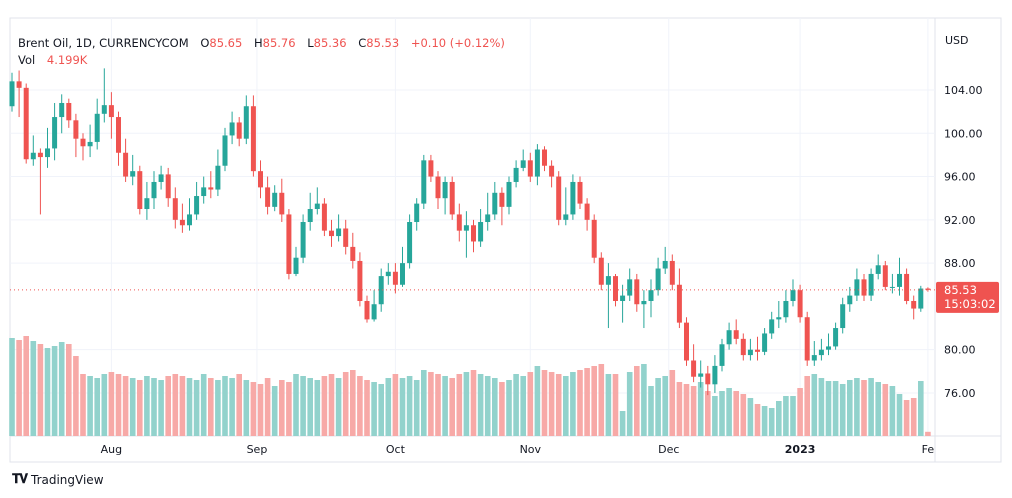 This screenshot has height=498, width=1012. Describe the element at coordinates (457, 43) in the screenshot. I see `change-value: +0.10 (+0.12%)` at that location.